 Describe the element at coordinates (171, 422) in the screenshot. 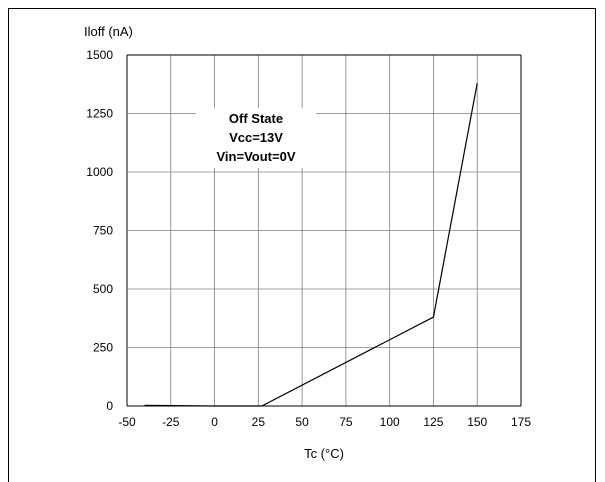

I see `x-tick-label: -25` at that location.